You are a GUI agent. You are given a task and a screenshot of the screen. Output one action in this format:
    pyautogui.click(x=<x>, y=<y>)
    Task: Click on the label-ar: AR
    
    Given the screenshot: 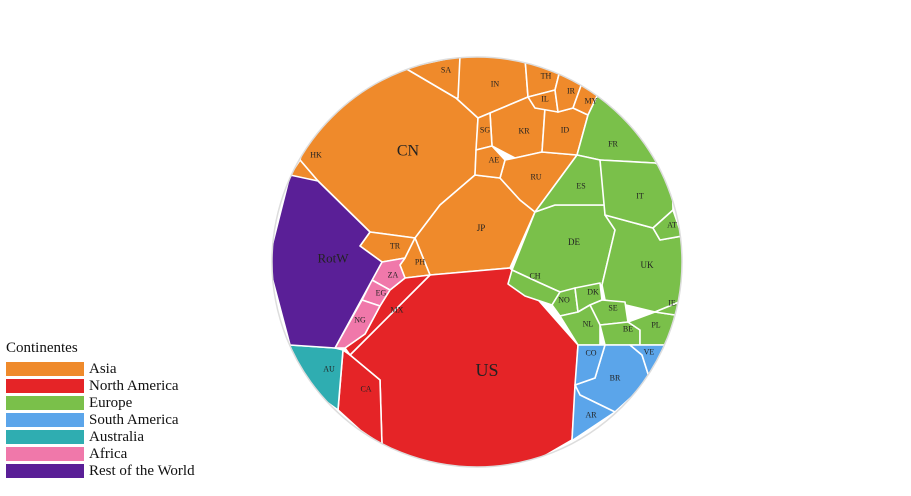 What is the action you would take?
    pyautogui.click(x=591, y=415)
    